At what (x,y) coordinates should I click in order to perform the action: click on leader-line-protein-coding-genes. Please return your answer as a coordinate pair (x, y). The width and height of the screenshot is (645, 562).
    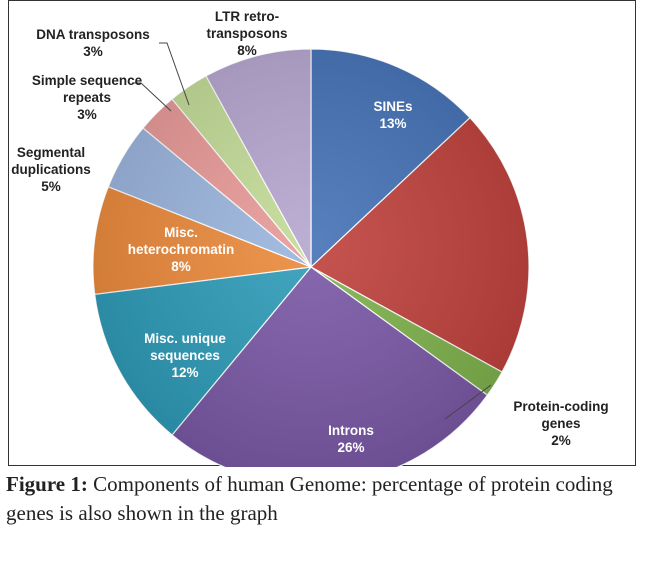
    Looking at the image, I should click on (468, 402).